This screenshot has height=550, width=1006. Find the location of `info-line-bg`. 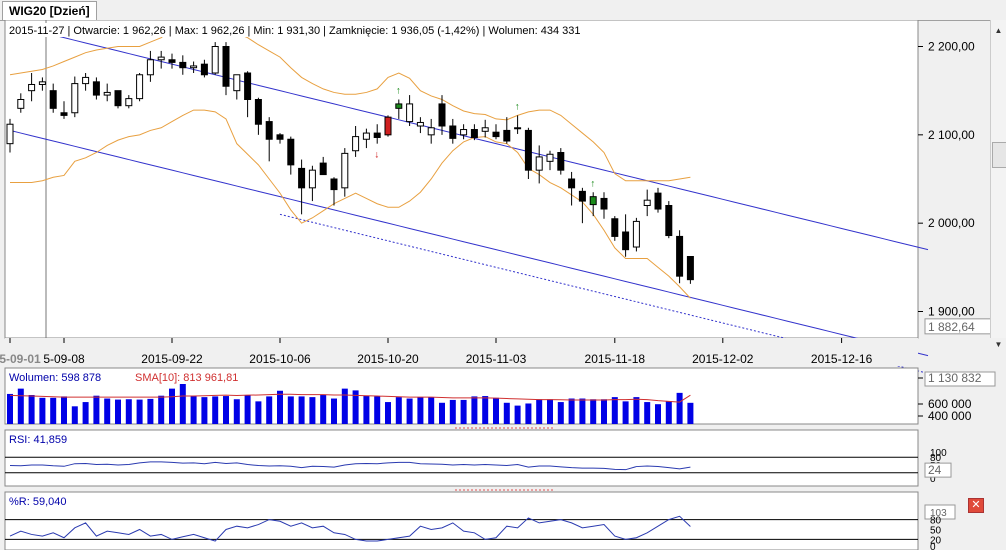

info-line-bg is located at coordinates (303, 30).